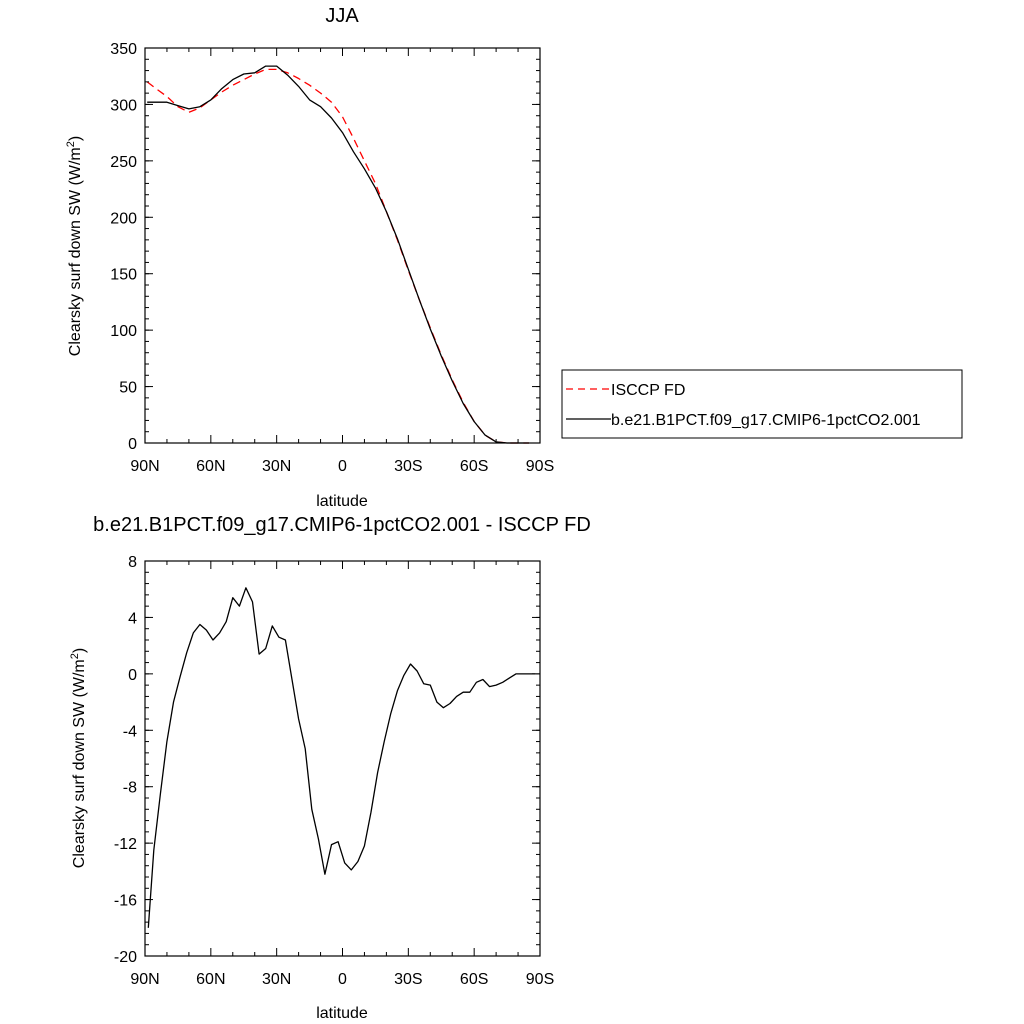 This screenshot has width=1024, height=1024. Describe the element at coordinates (123, 275) in the screenshot. I see `top-chart-y-tick-label: 150` at that location.